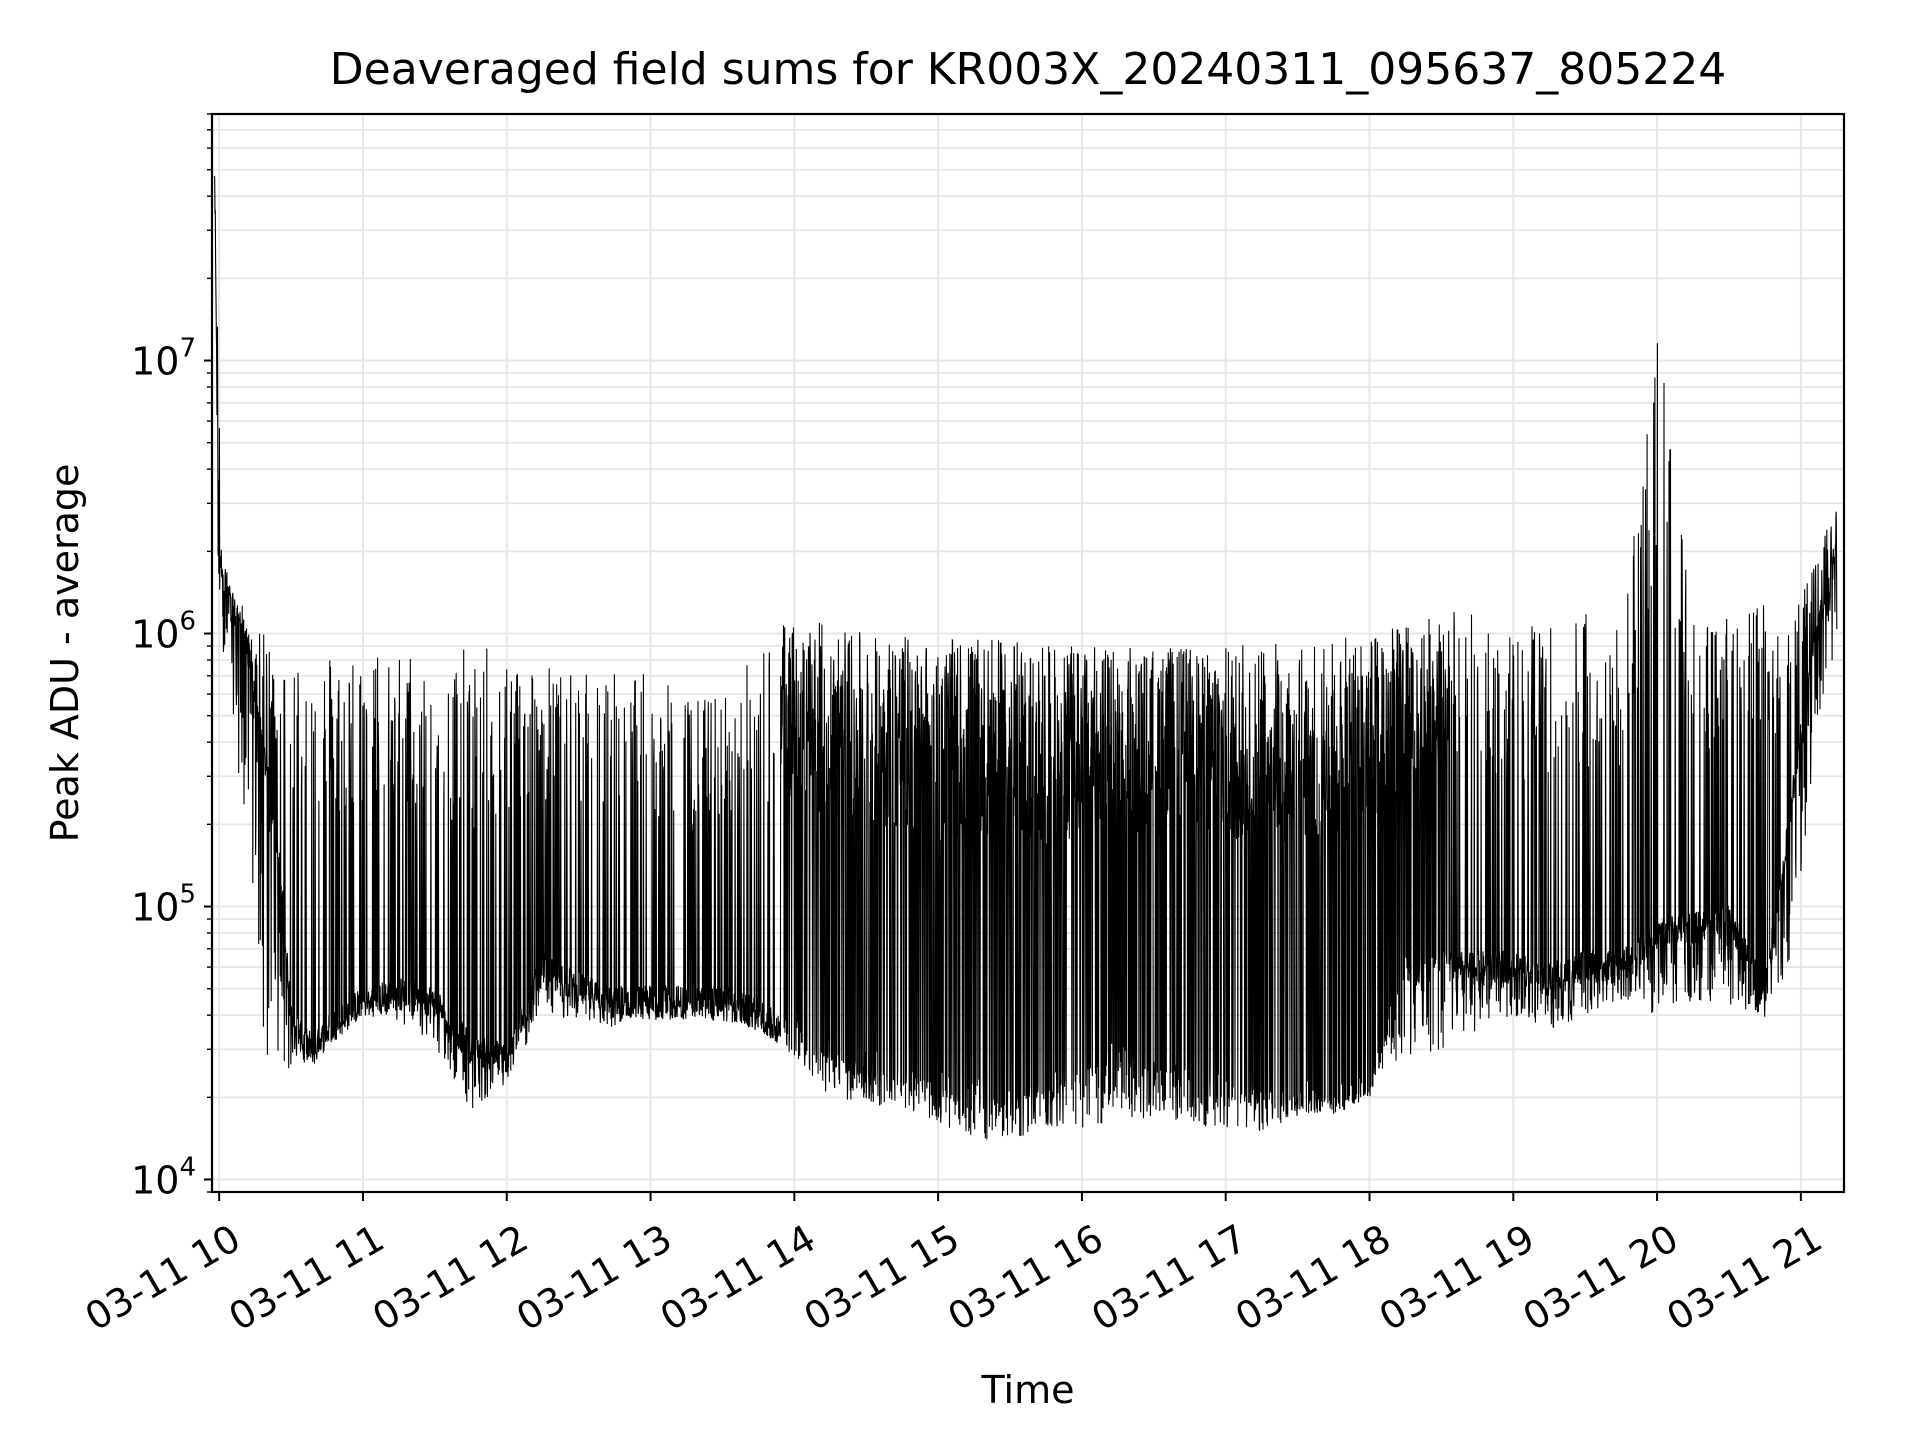 The width and height of the screenshot is (1920, 1440). What do you see at coordinates (65, 653) in the screenshot?
I see `y-axis-label: Peak ADU - average` at bounding box center [65, 653].